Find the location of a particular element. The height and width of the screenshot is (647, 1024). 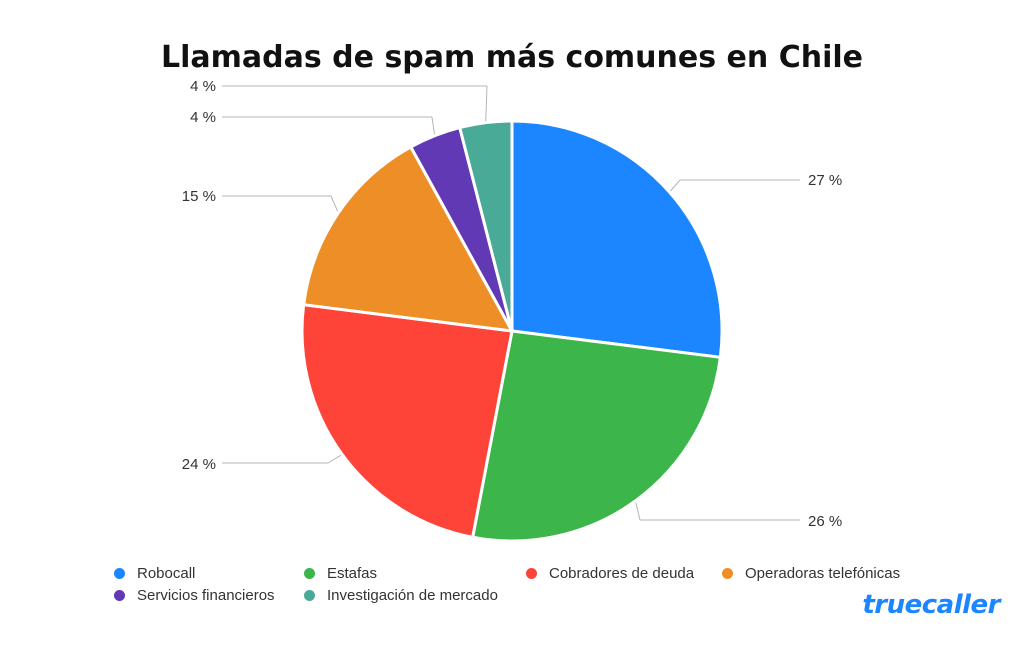

legend-item-cobradores: Cobradores de deuda is located at coordinates (610, 573).